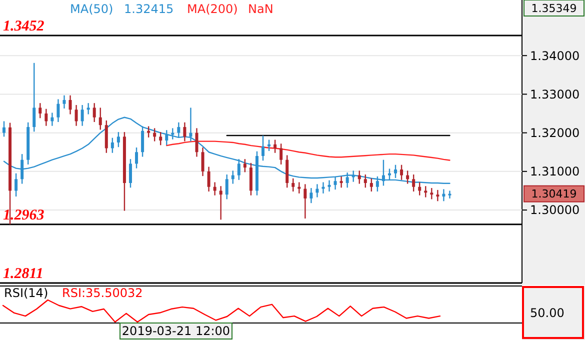 The width and height of the screenshot is (585, 340). Describe the element at coordinates (23, 274) in the screenshot. I see `ref-line-label: 1.2811` at that location.